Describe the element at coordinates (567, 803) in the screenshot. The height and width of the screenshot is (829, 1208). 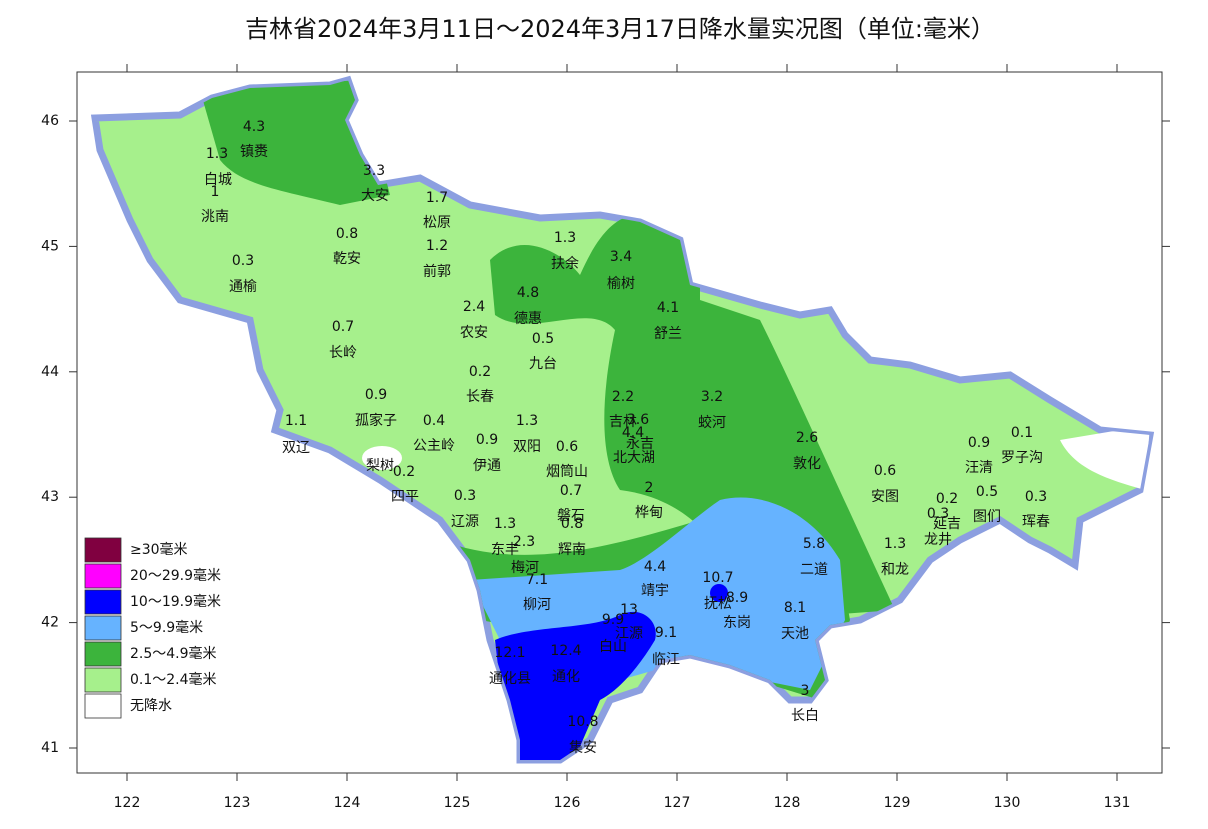
I see `x-tick-label: 126` at that location.